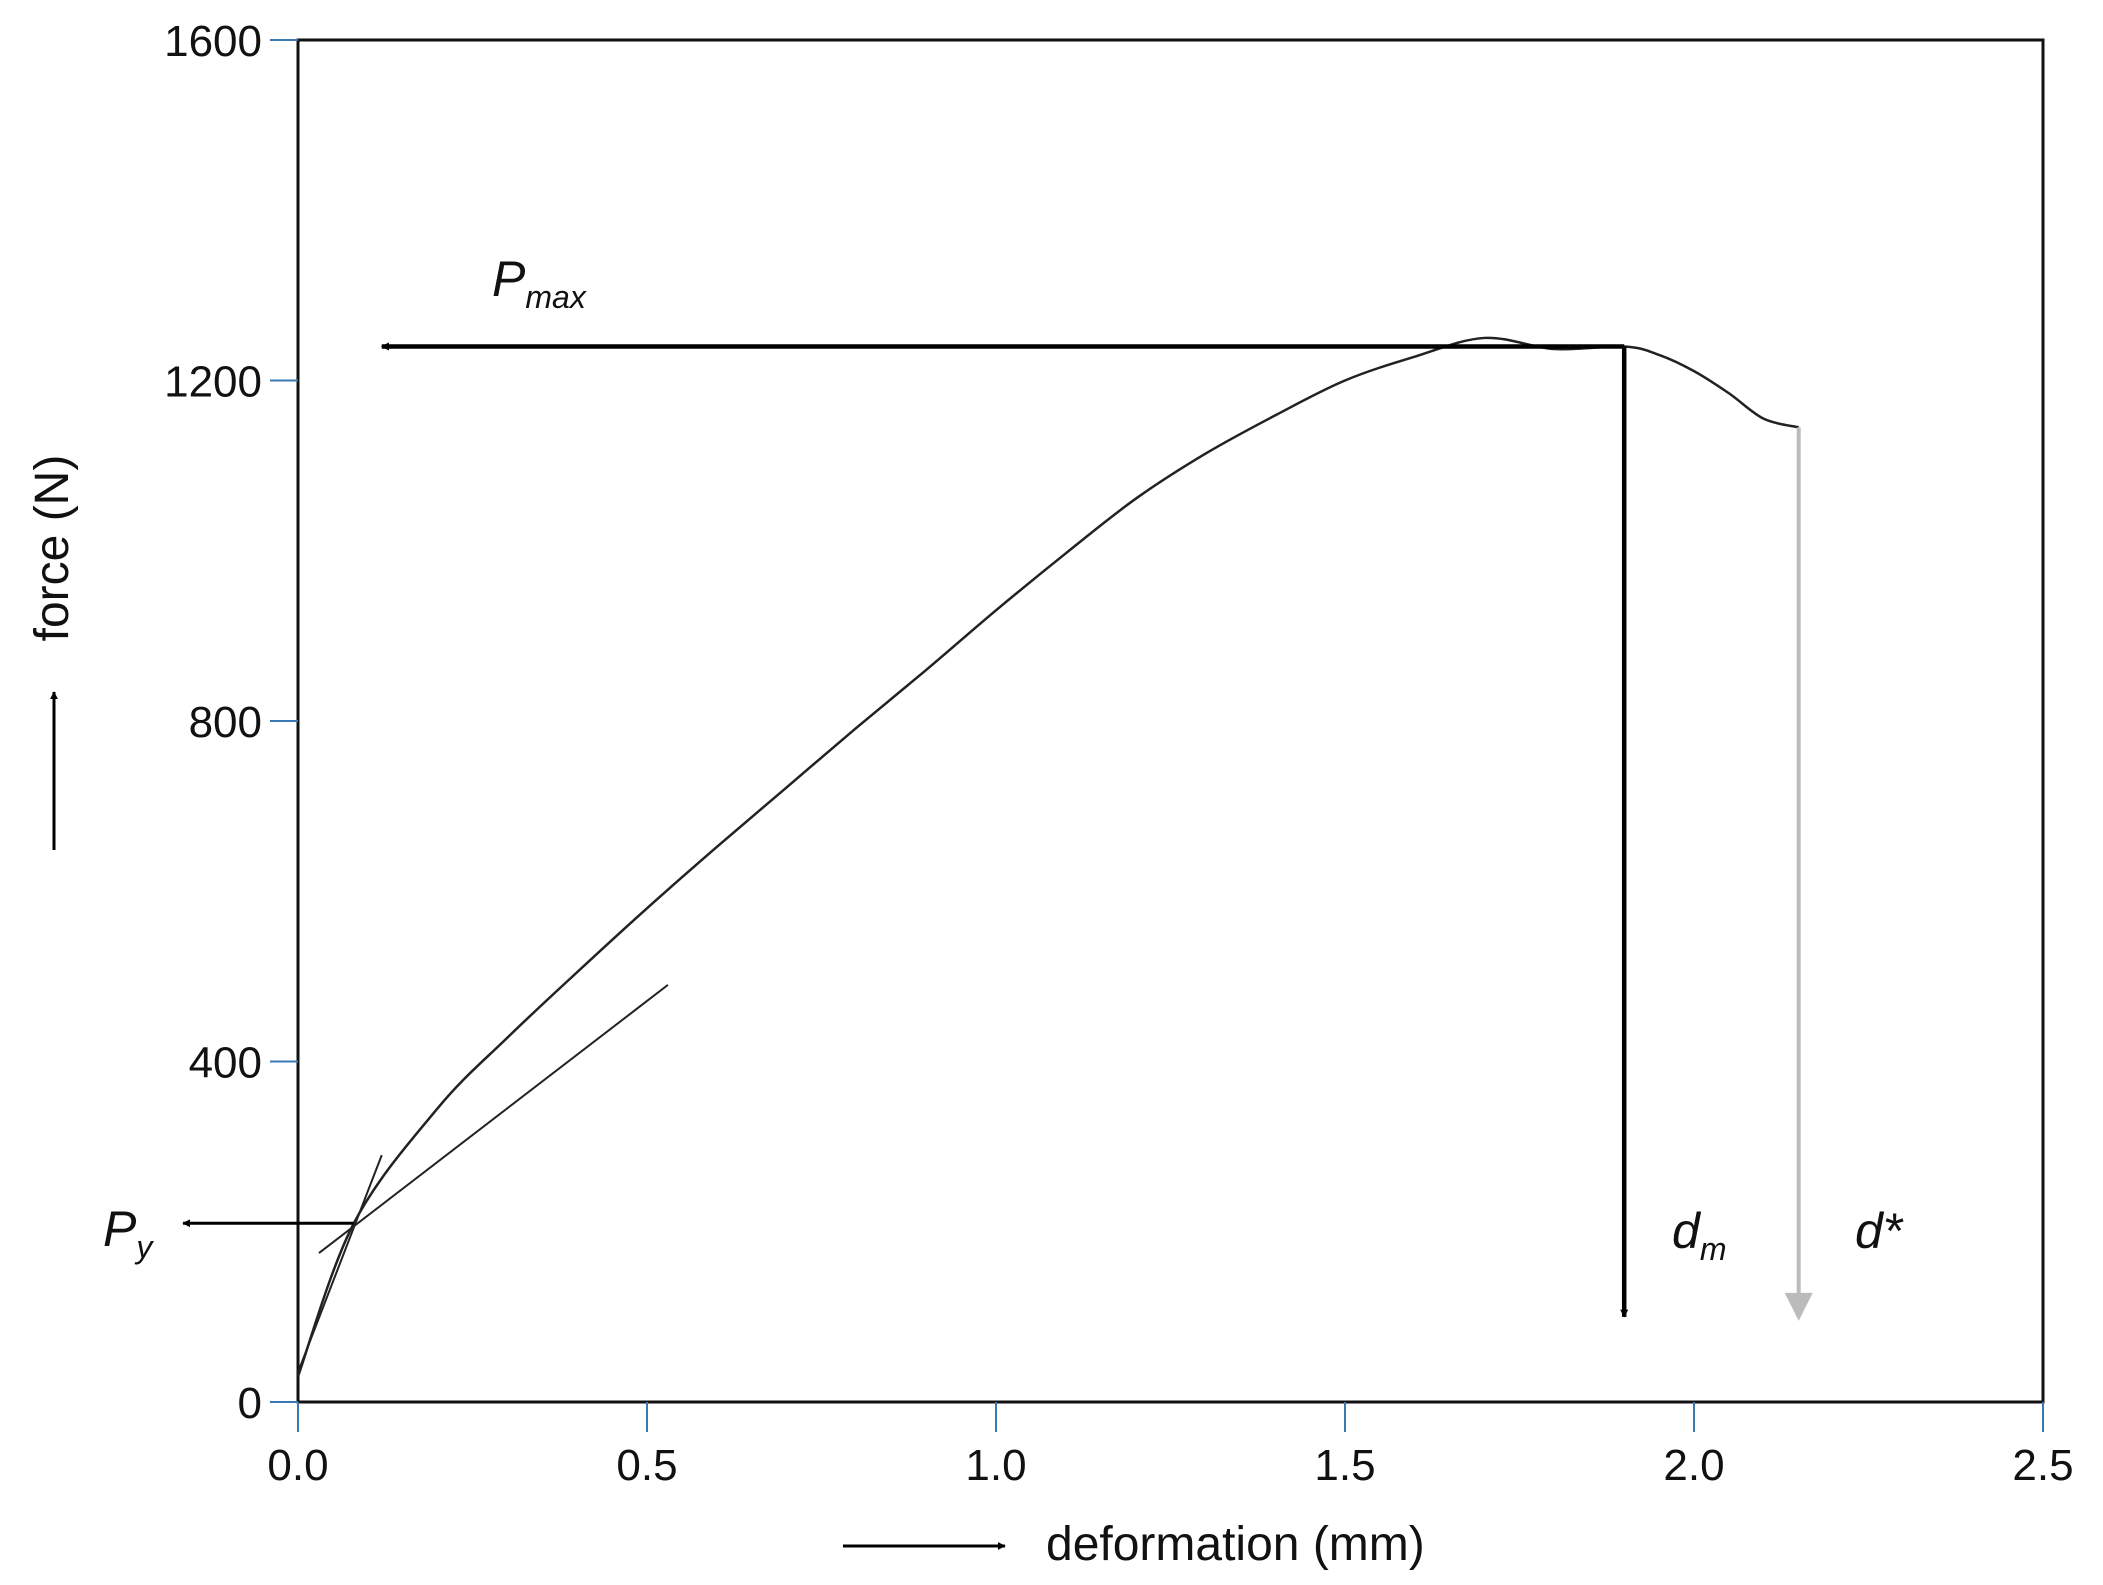  Describe the element at coordinates (493, 1119) in the screenshot. I see `tangent-line-secant` at that location.